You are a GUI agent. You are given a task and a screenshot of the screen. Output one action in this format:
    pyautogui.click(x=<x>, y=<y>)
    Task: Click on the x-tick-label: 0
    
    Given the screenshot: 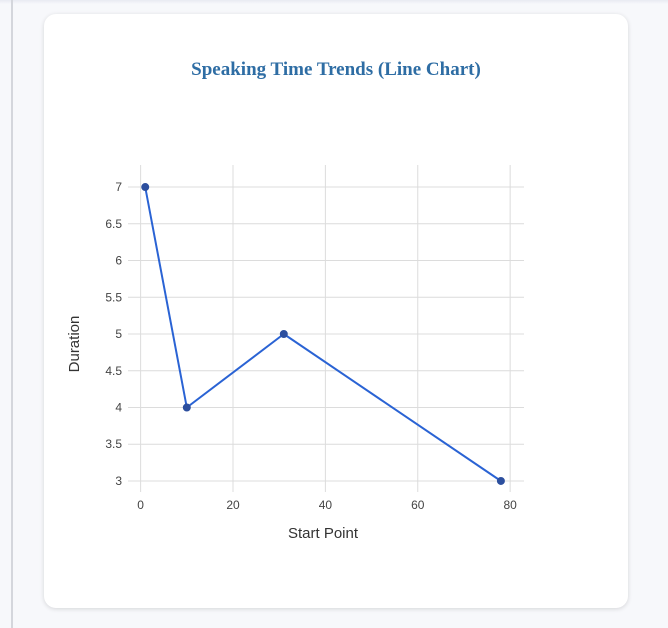 What is the action you would take?
    pyautogui.click(x=140, y=505)
    